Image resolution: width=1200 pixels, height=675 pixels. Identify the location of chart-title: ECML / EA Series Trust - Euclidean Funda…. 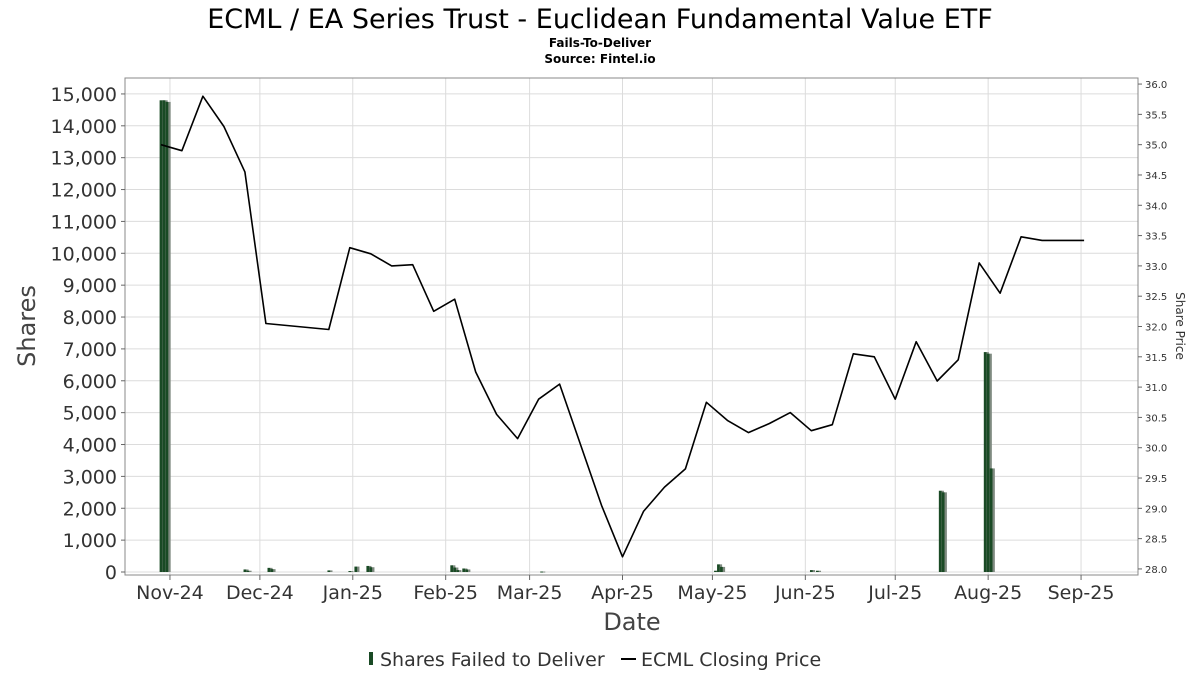
(600, 19).